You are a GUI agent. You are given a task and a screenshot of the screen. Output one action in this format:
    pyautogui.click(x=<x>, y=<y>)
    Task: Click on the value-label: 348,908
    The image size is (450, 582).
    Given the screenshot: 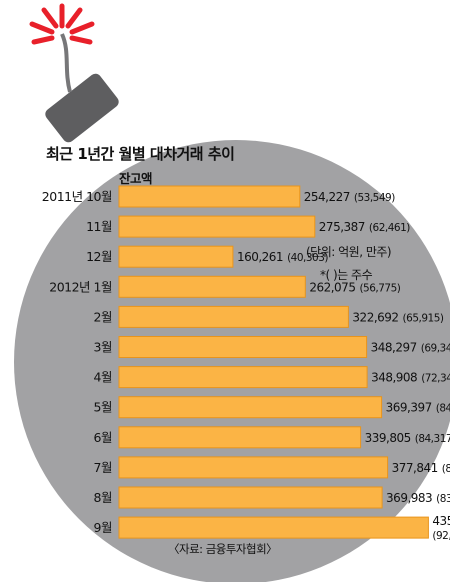 What is the action you would take?
    pyautogui.click(x=394, y=378)
    